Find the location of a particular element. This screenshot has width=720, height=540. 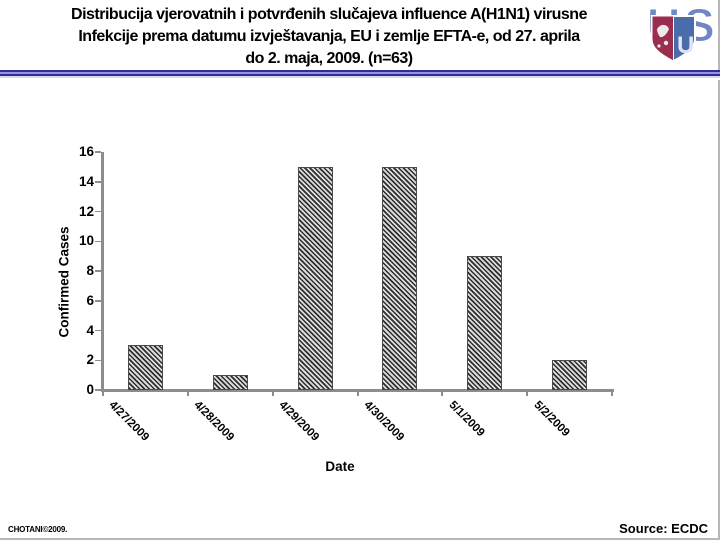

usu-logo: U S U is located at coordinates (682, 31).